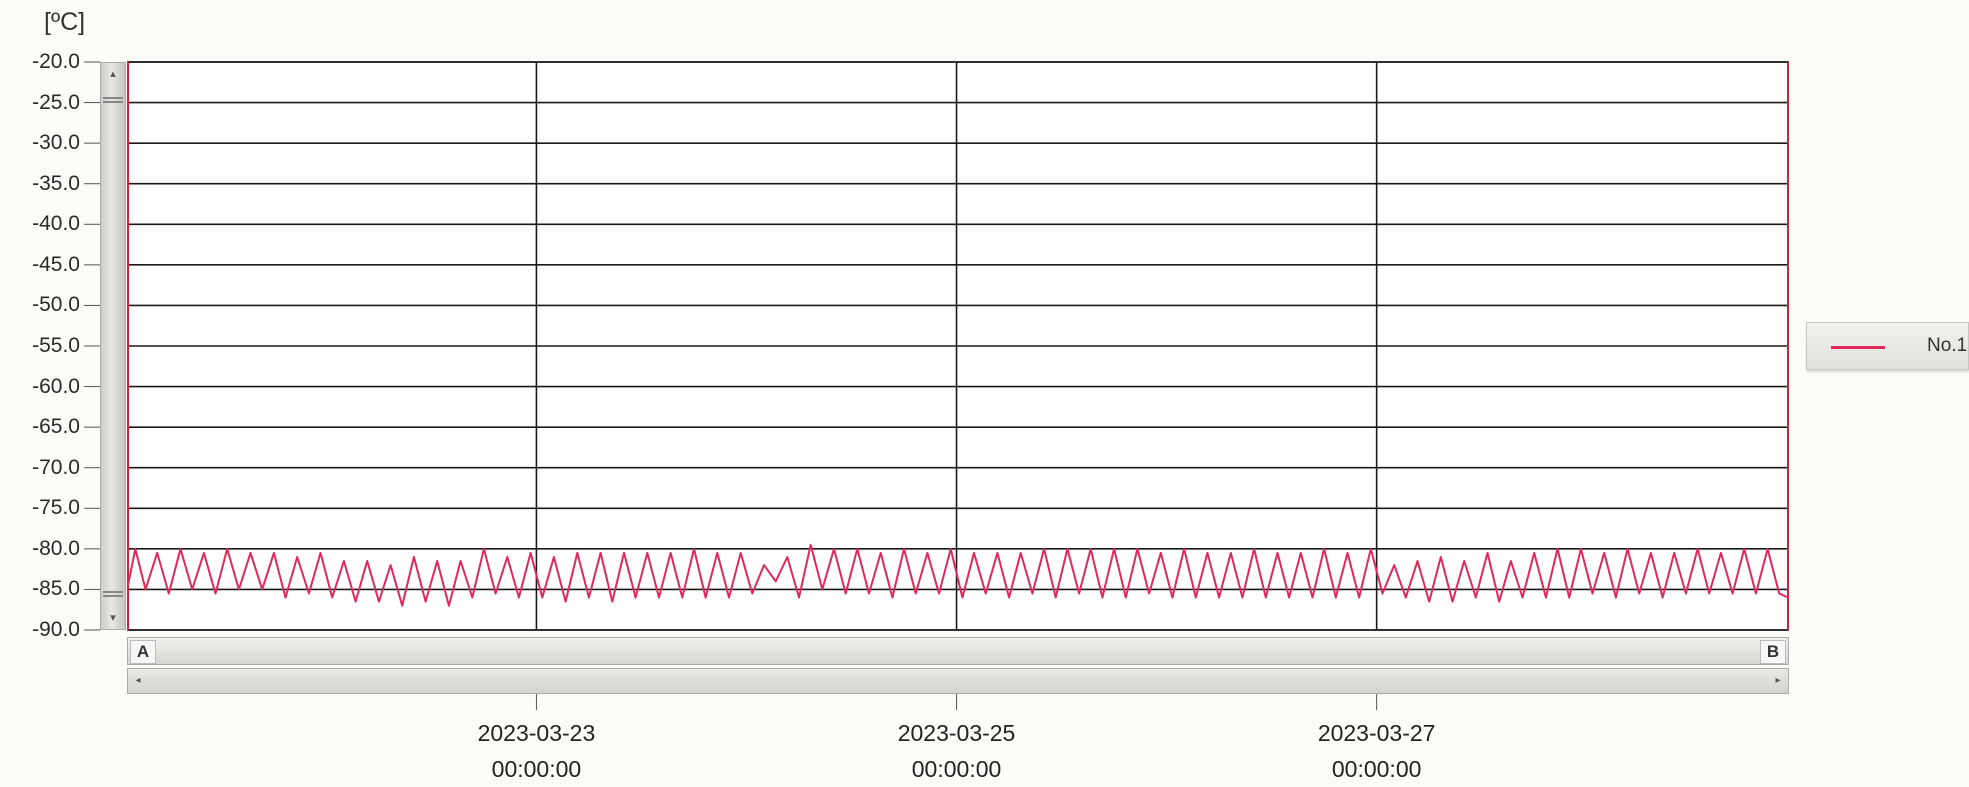 Image resolution: width=1969 pixels, height=787 pixels. Describe the element at coordinates (56, 386) in the screenshot. I see `y-tick-label: -60.0` at that location.